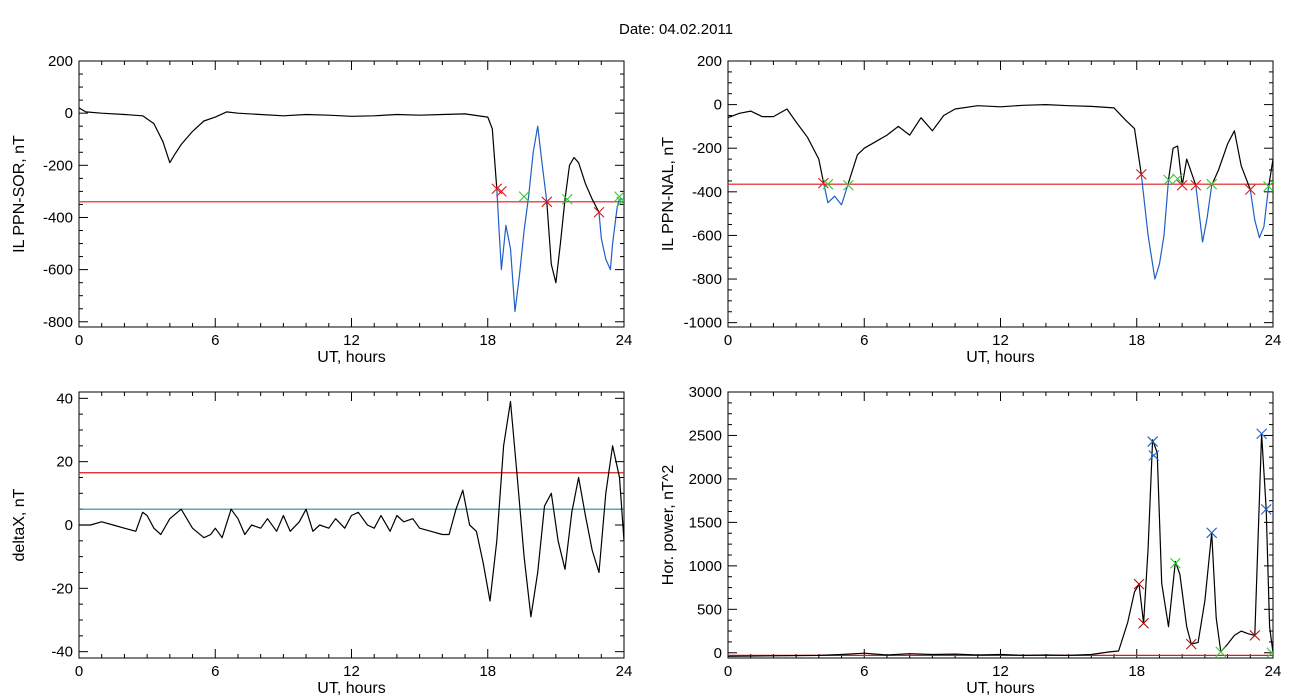 The width and height of the screenshot is (1300, 700). What do you see at coordinates (62, 652) in the screenshot?
I see `y-tick-label: -40` at bounding box center [62, 652].